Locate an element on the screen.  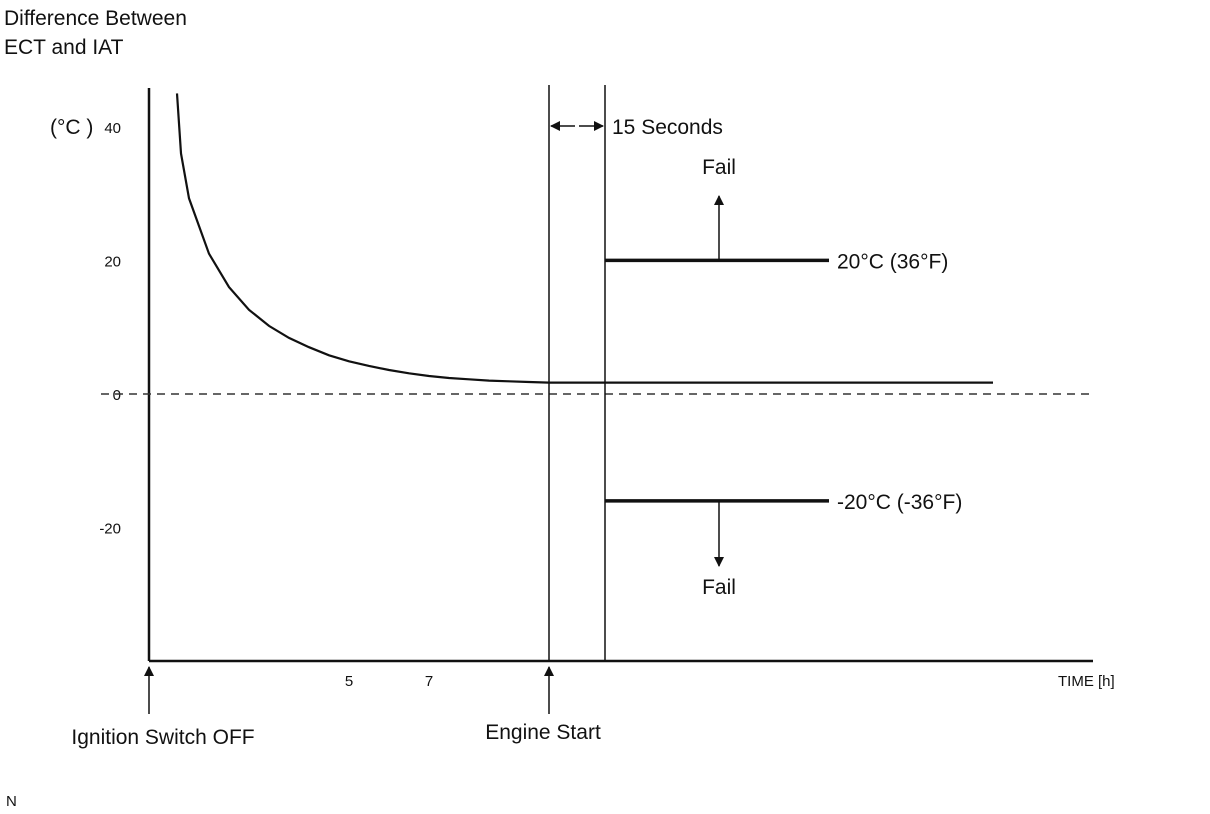
fail-label-0: Fail is located at coordinates (719, 167).